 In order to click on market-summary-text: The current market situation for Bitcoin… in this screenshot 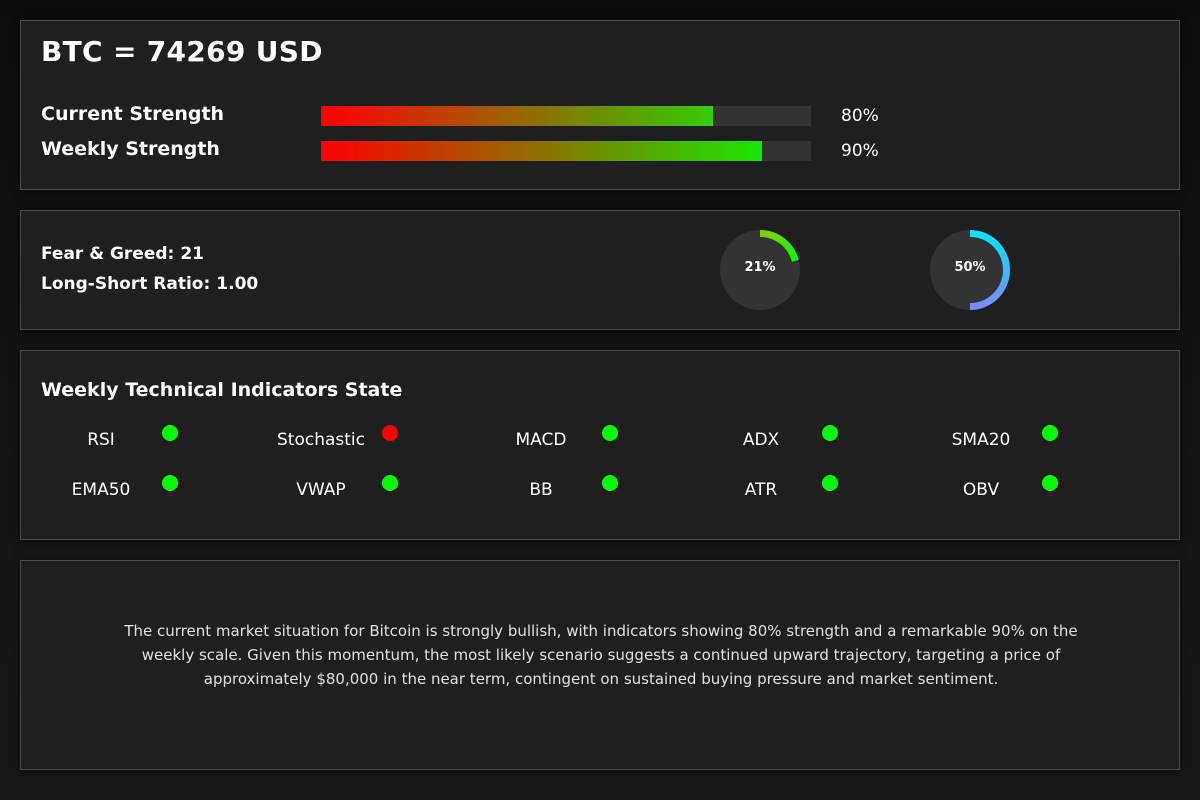, I will do `click(601, 655)`.